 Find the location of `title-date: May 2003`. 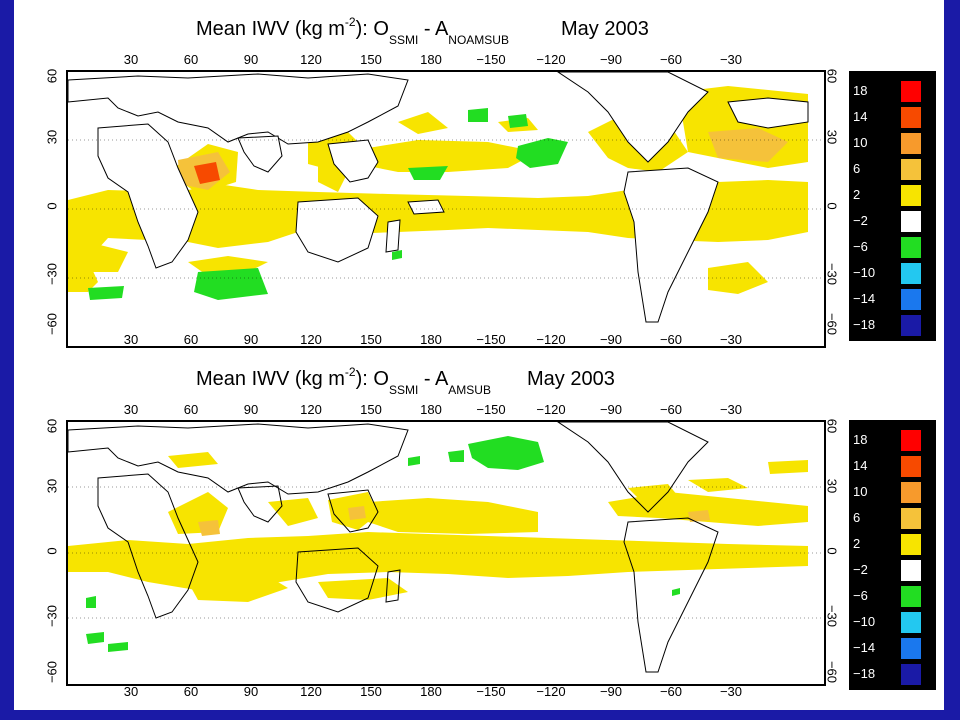

title-date: May 2003 is located at coordinates (604, 29).